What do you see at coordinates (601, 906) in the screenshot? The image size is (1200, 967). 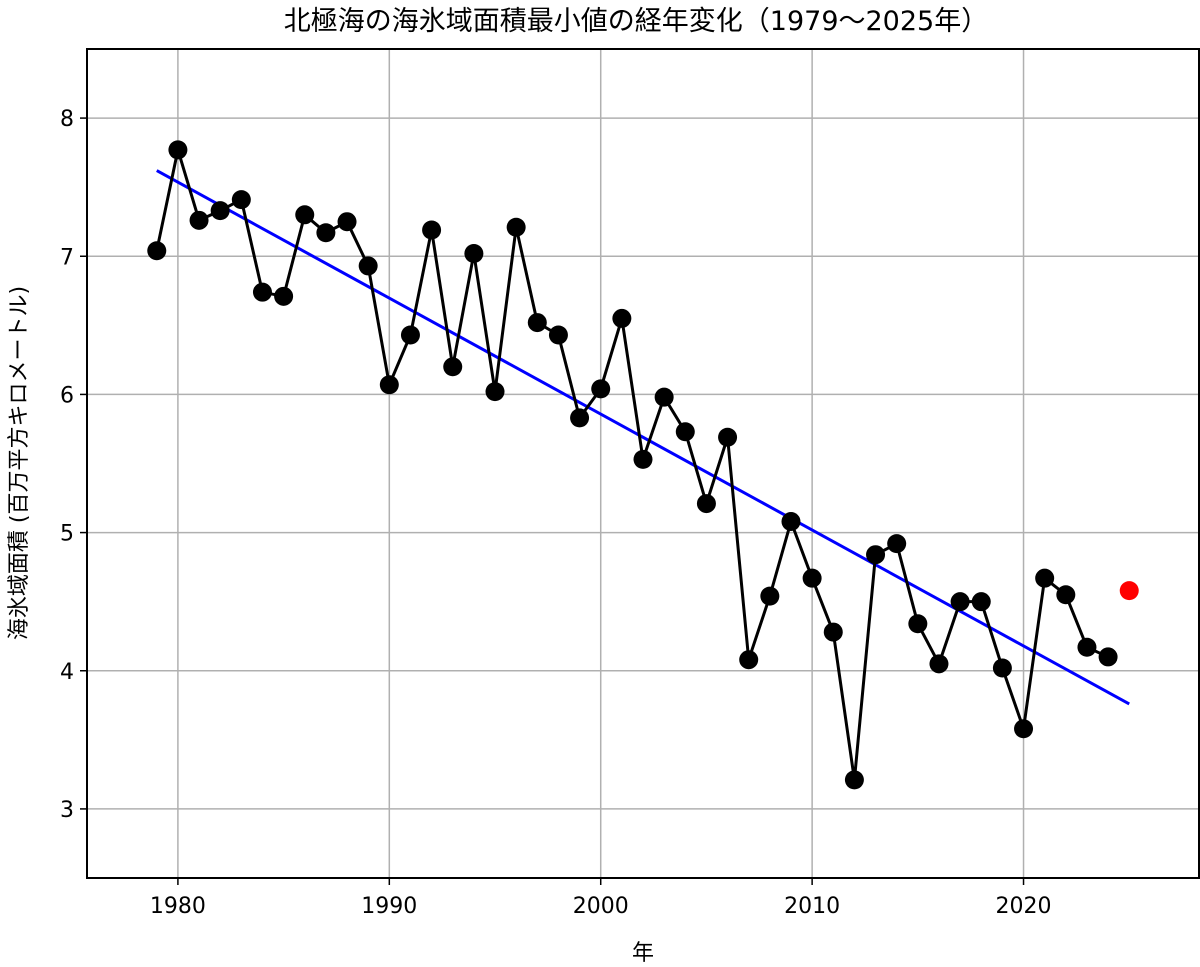 I see `x-tick-label: 2000` at bounding box center [601, 906].